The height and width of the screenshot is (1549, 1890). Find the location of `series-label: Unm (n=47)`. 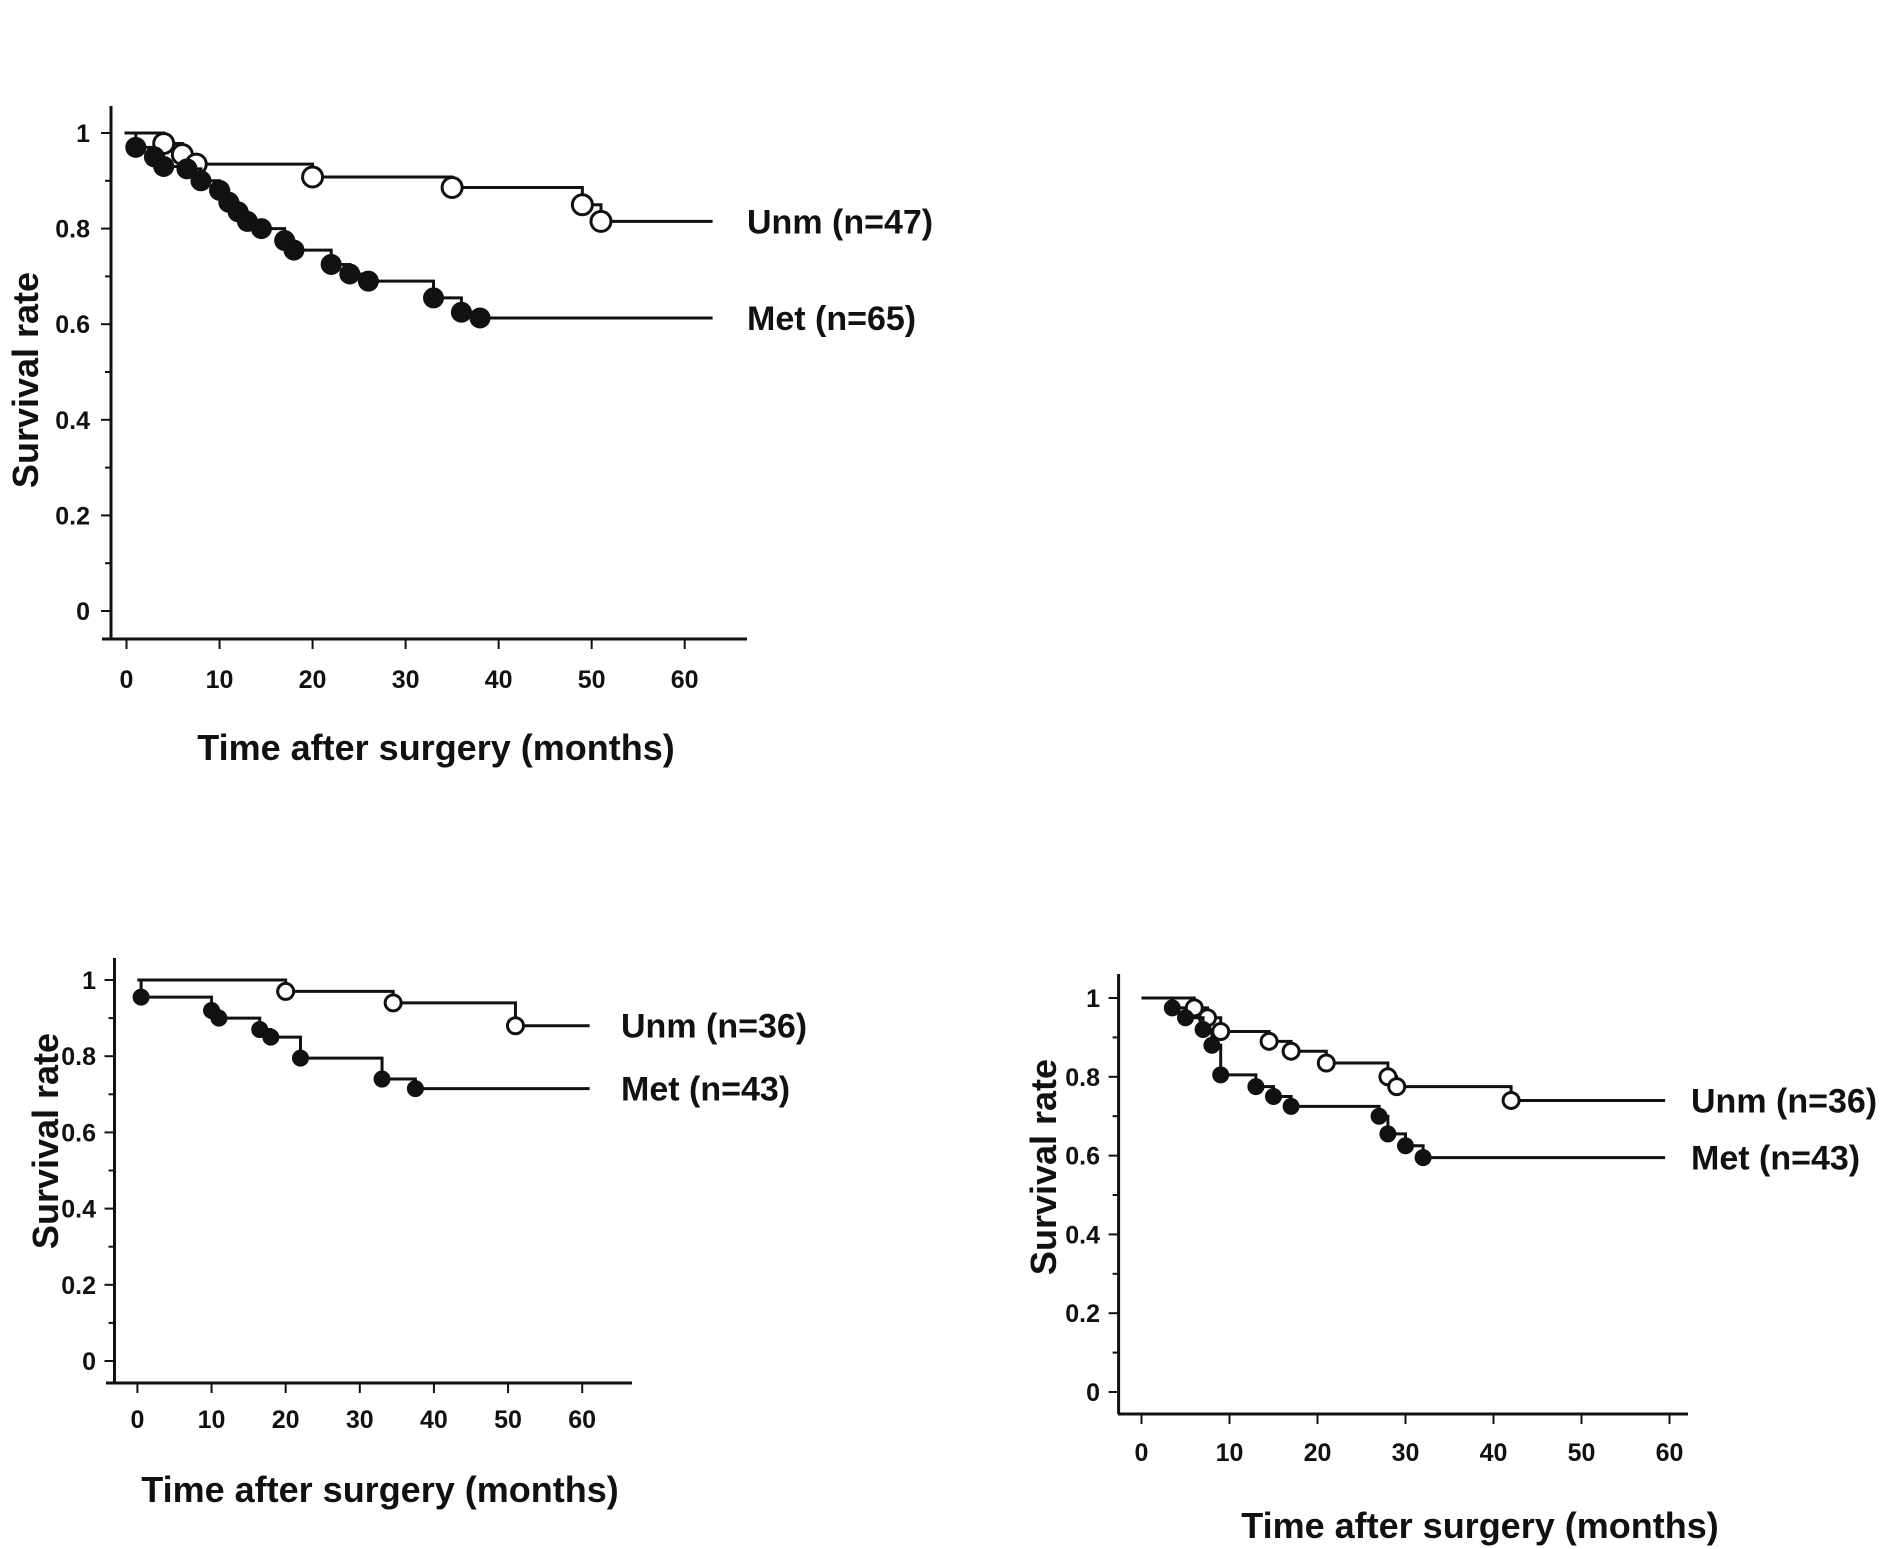

series-label: Unm (n=47) is located at coordinates (840, 222).